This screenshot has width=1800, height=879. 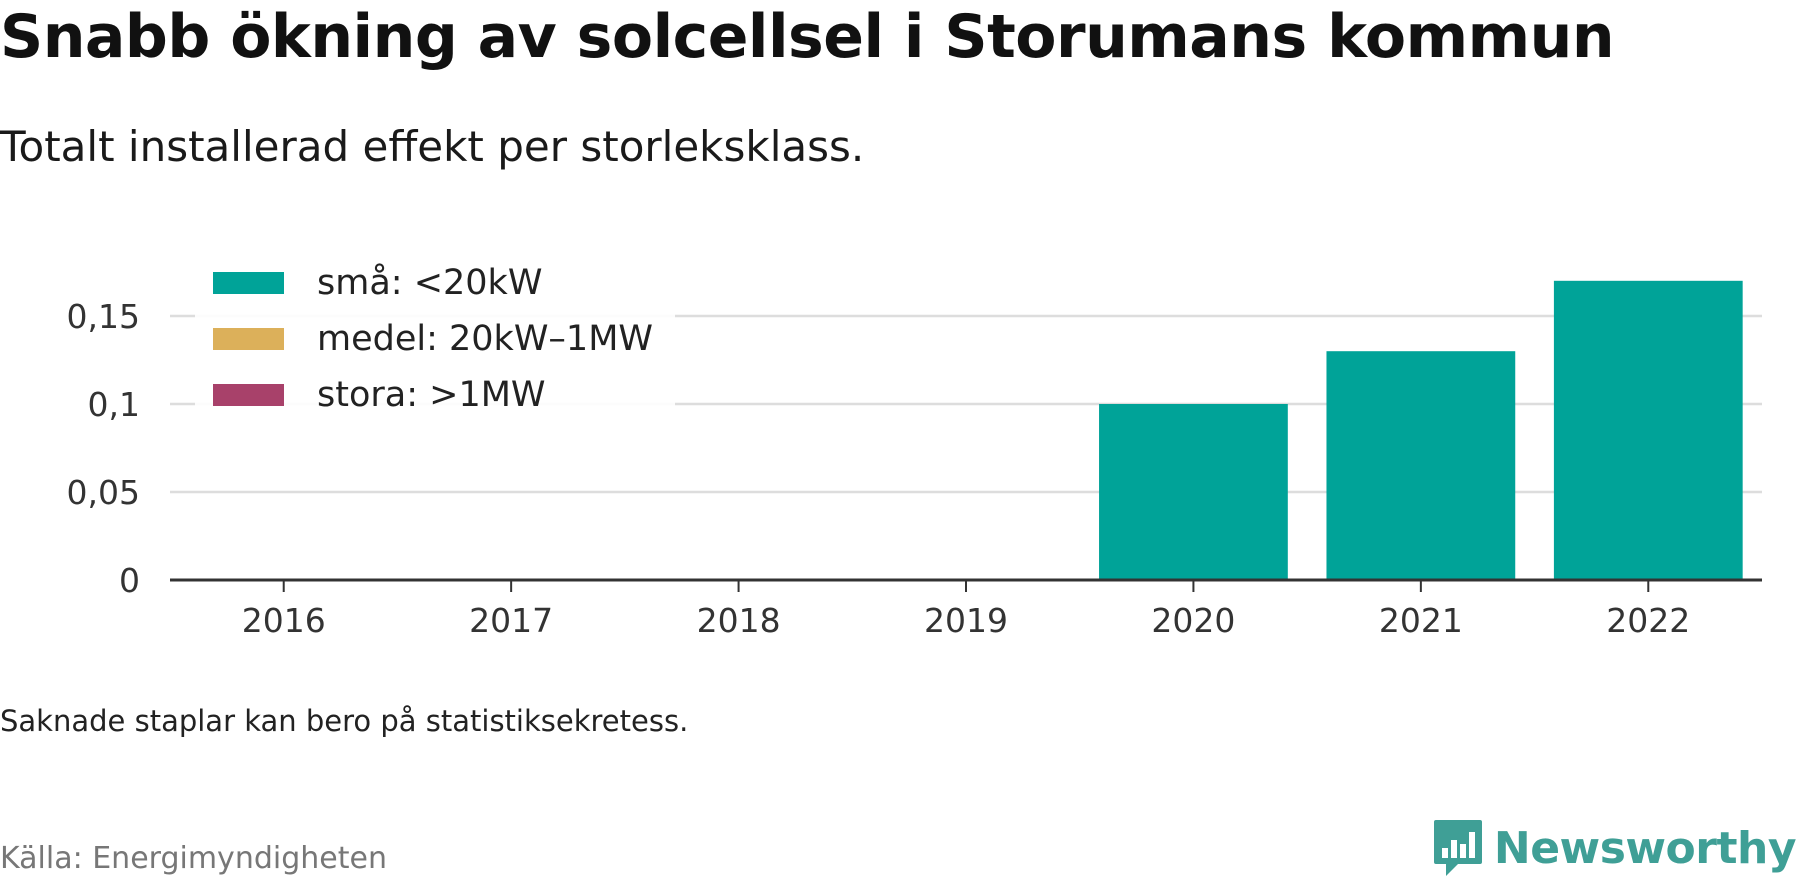 I want to click on bars, so click(x=1421, y=430).